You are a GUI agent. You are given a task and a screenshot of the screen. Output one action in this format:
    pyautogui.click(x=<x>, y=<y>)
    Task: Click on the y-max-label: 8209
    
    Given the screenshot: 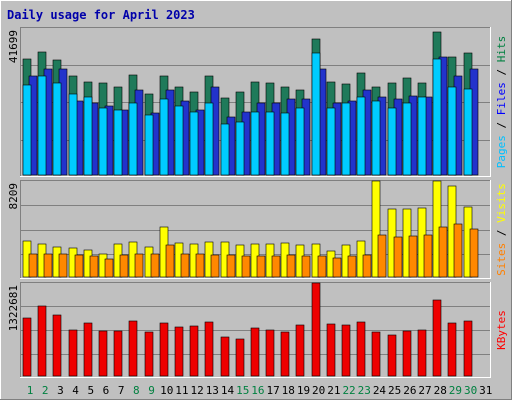 What is the action you would take?
    pyautogui.click(x=13, y=196)
    